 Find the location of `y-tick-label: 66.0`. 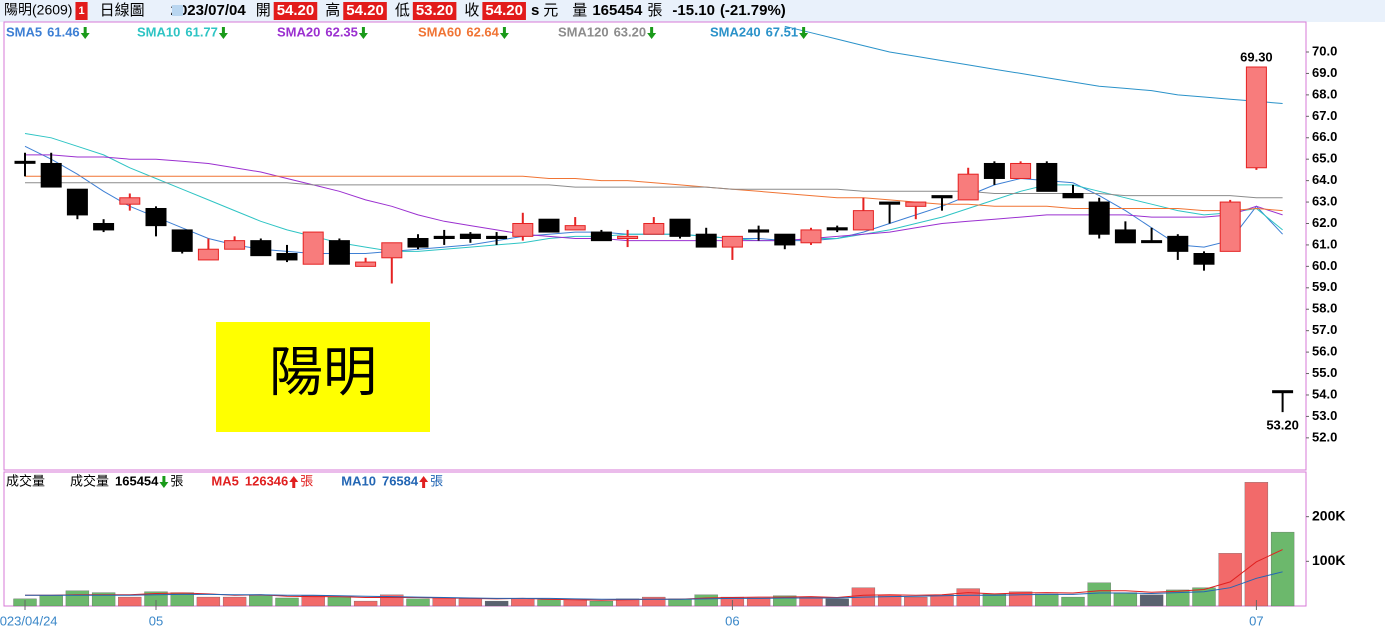

y-tick-label: 66.0 is located at coordinates (1324, 136).